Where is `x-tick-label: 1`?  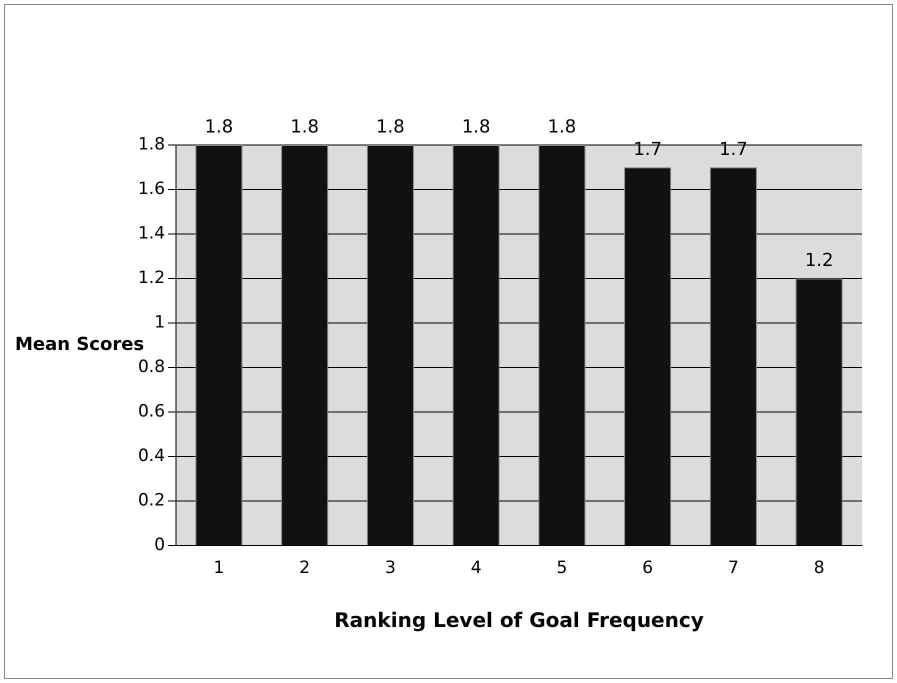 x-tick-label: 1 is located at coordinates (218, 568).